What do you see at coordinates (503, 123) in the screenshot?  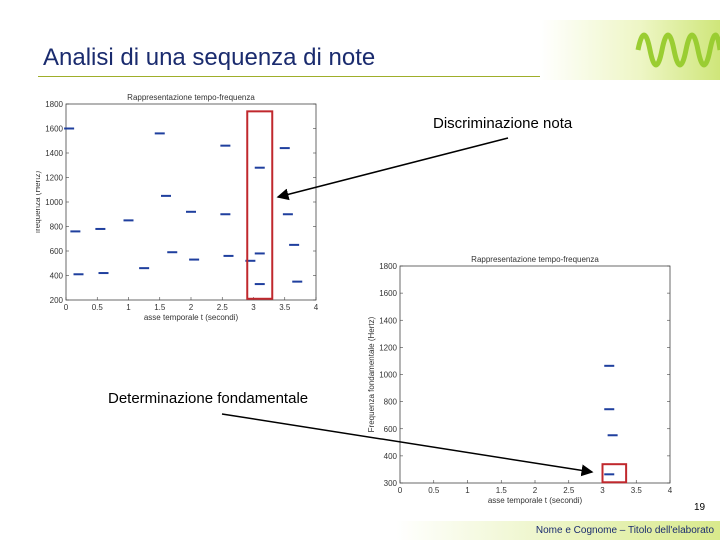 I see `label-discriminazione: Discriminazione nota` at bounding box center [503, 123].